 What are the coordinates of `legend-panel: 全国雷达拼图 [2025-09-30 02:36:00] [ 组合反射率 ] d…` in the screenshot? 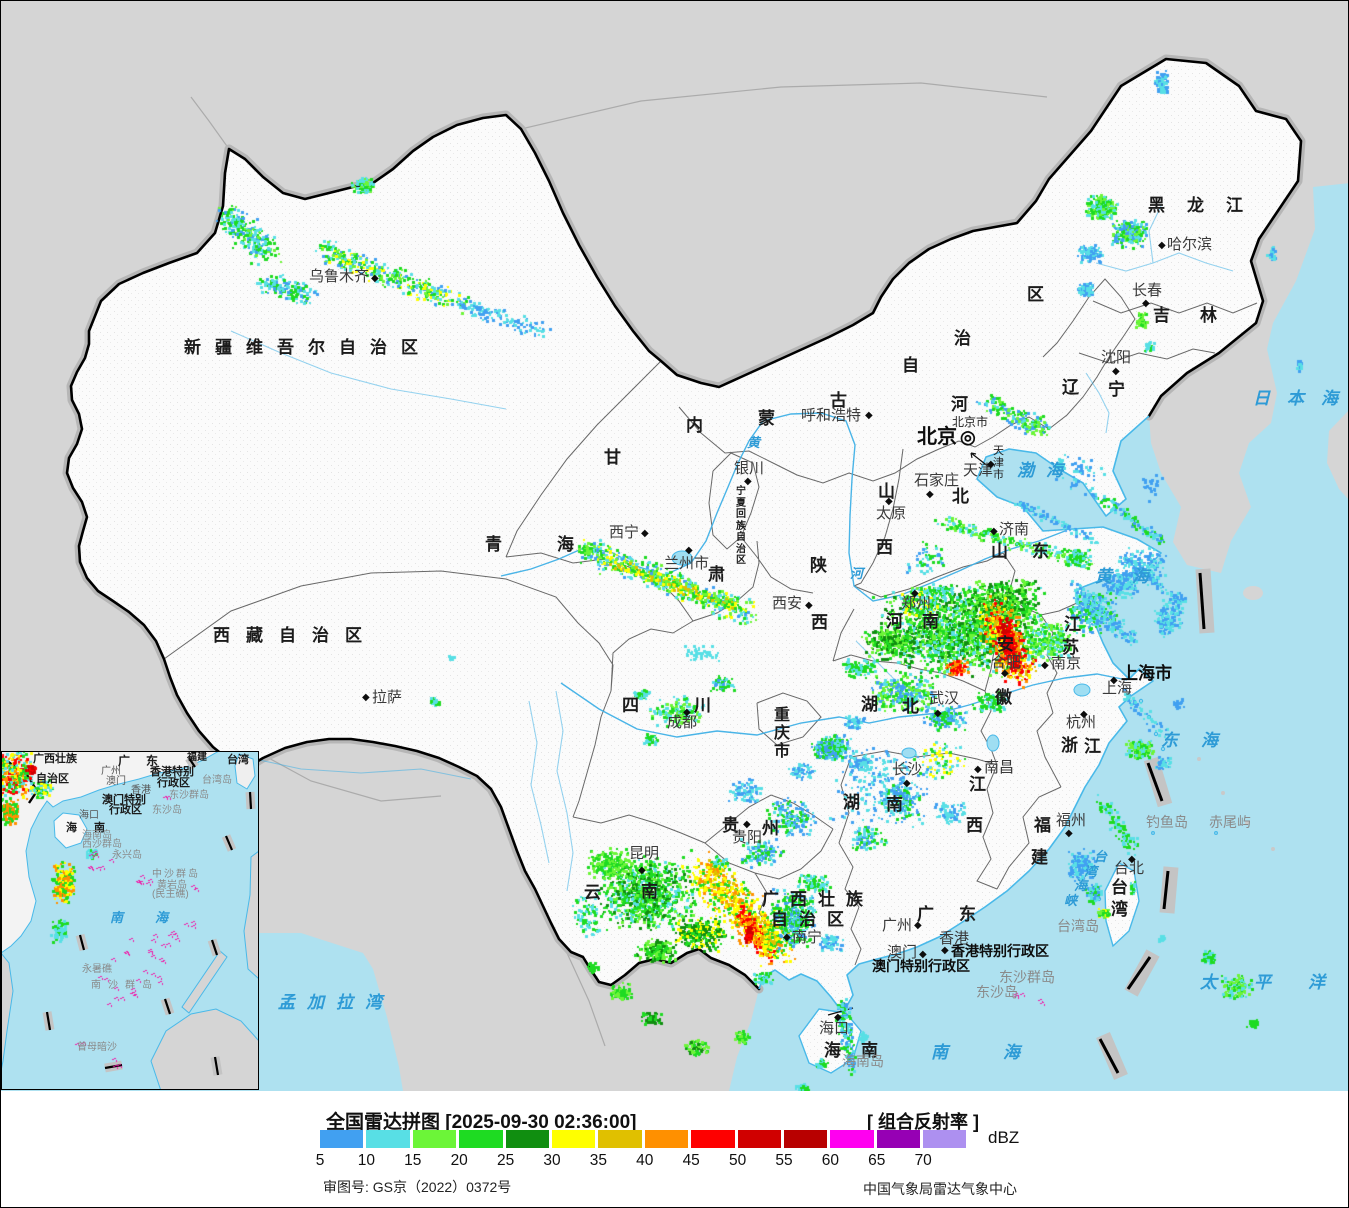 It's located at (674, 1149).